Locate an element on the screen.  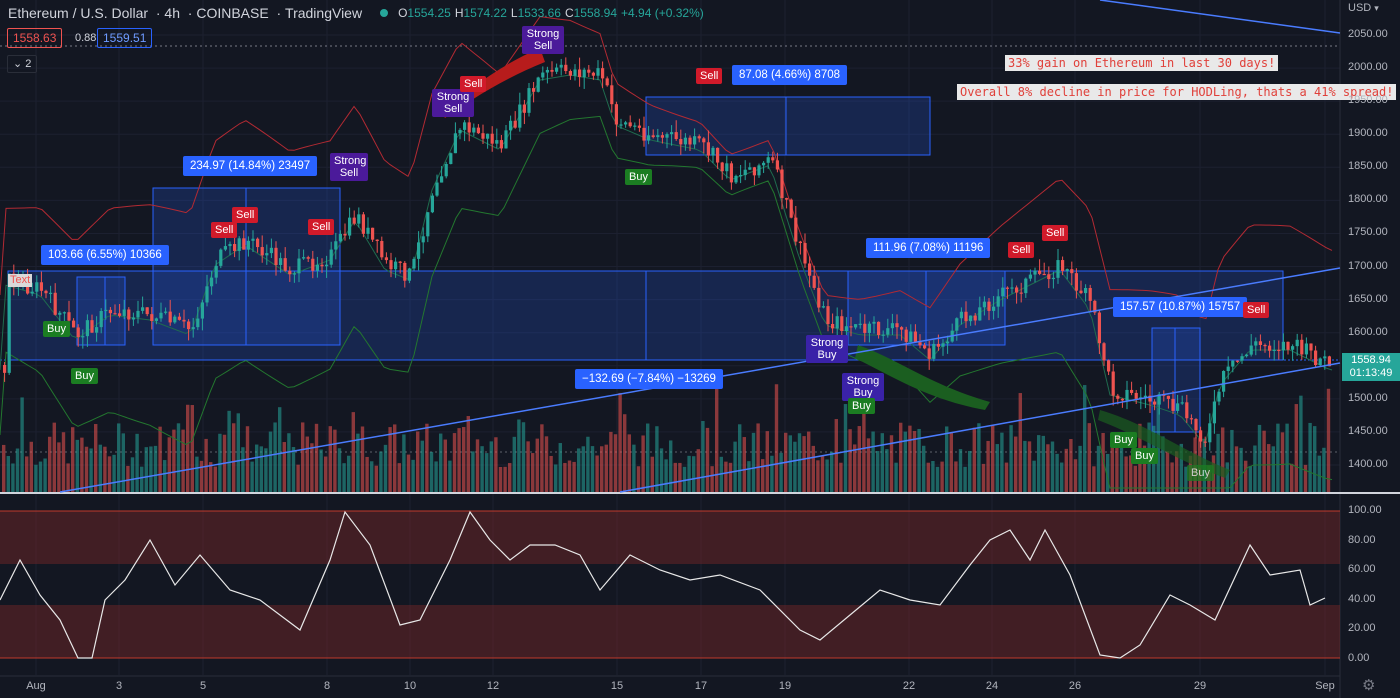
text-annotation: Text is located at coordinates (20, 280).